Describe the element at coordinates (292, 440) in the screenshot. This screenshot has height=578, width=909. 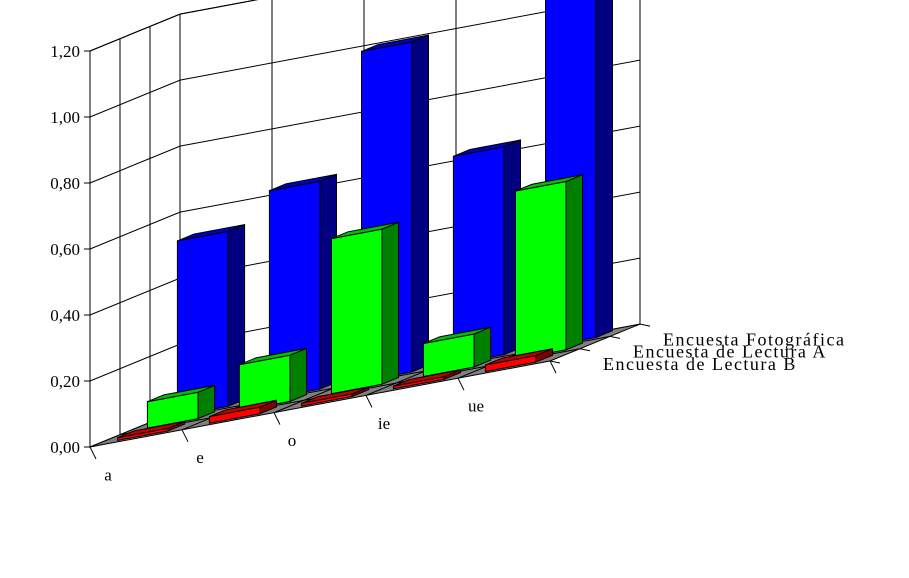
I see `category-label: o` at that location.